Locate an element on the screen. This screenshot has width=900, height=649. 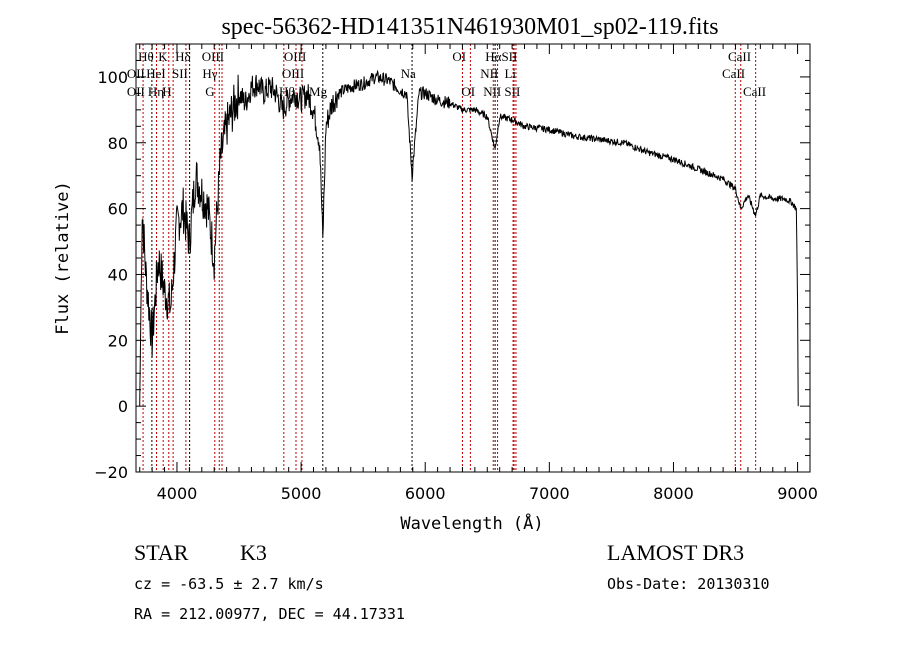
redshift-cz: cz = -63.5 ± 2.7 km/s is located at coordinates (229, 584).